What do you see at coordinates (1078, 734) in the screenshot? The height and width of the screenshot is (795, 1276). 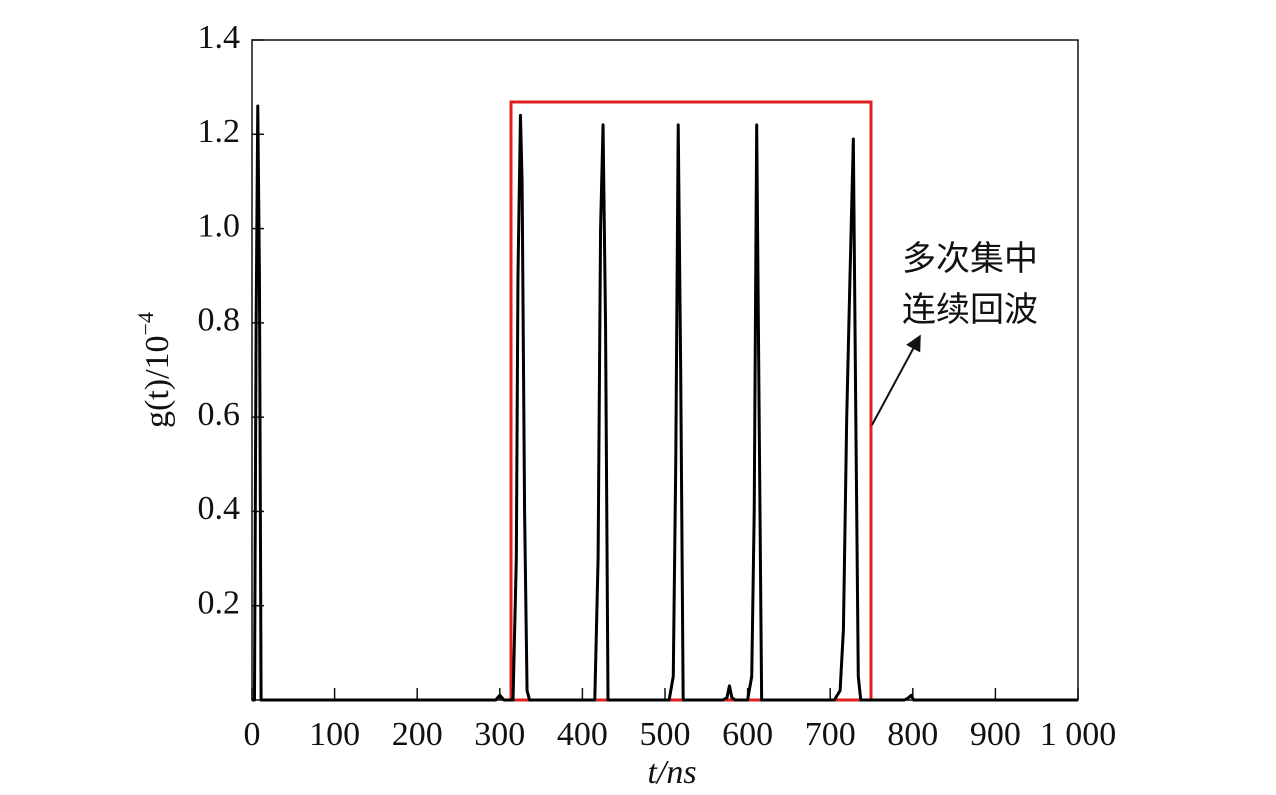 I see `x-tick-label: 1 000` at bounding box center [1078, 734].